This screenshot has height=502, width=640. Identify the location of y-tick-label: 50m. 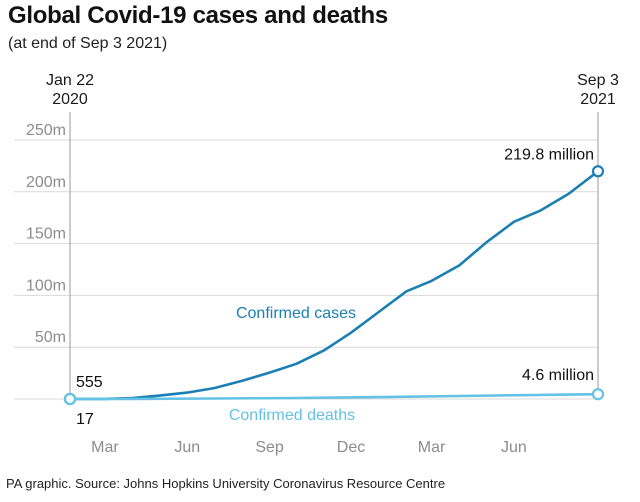
(50, 337).